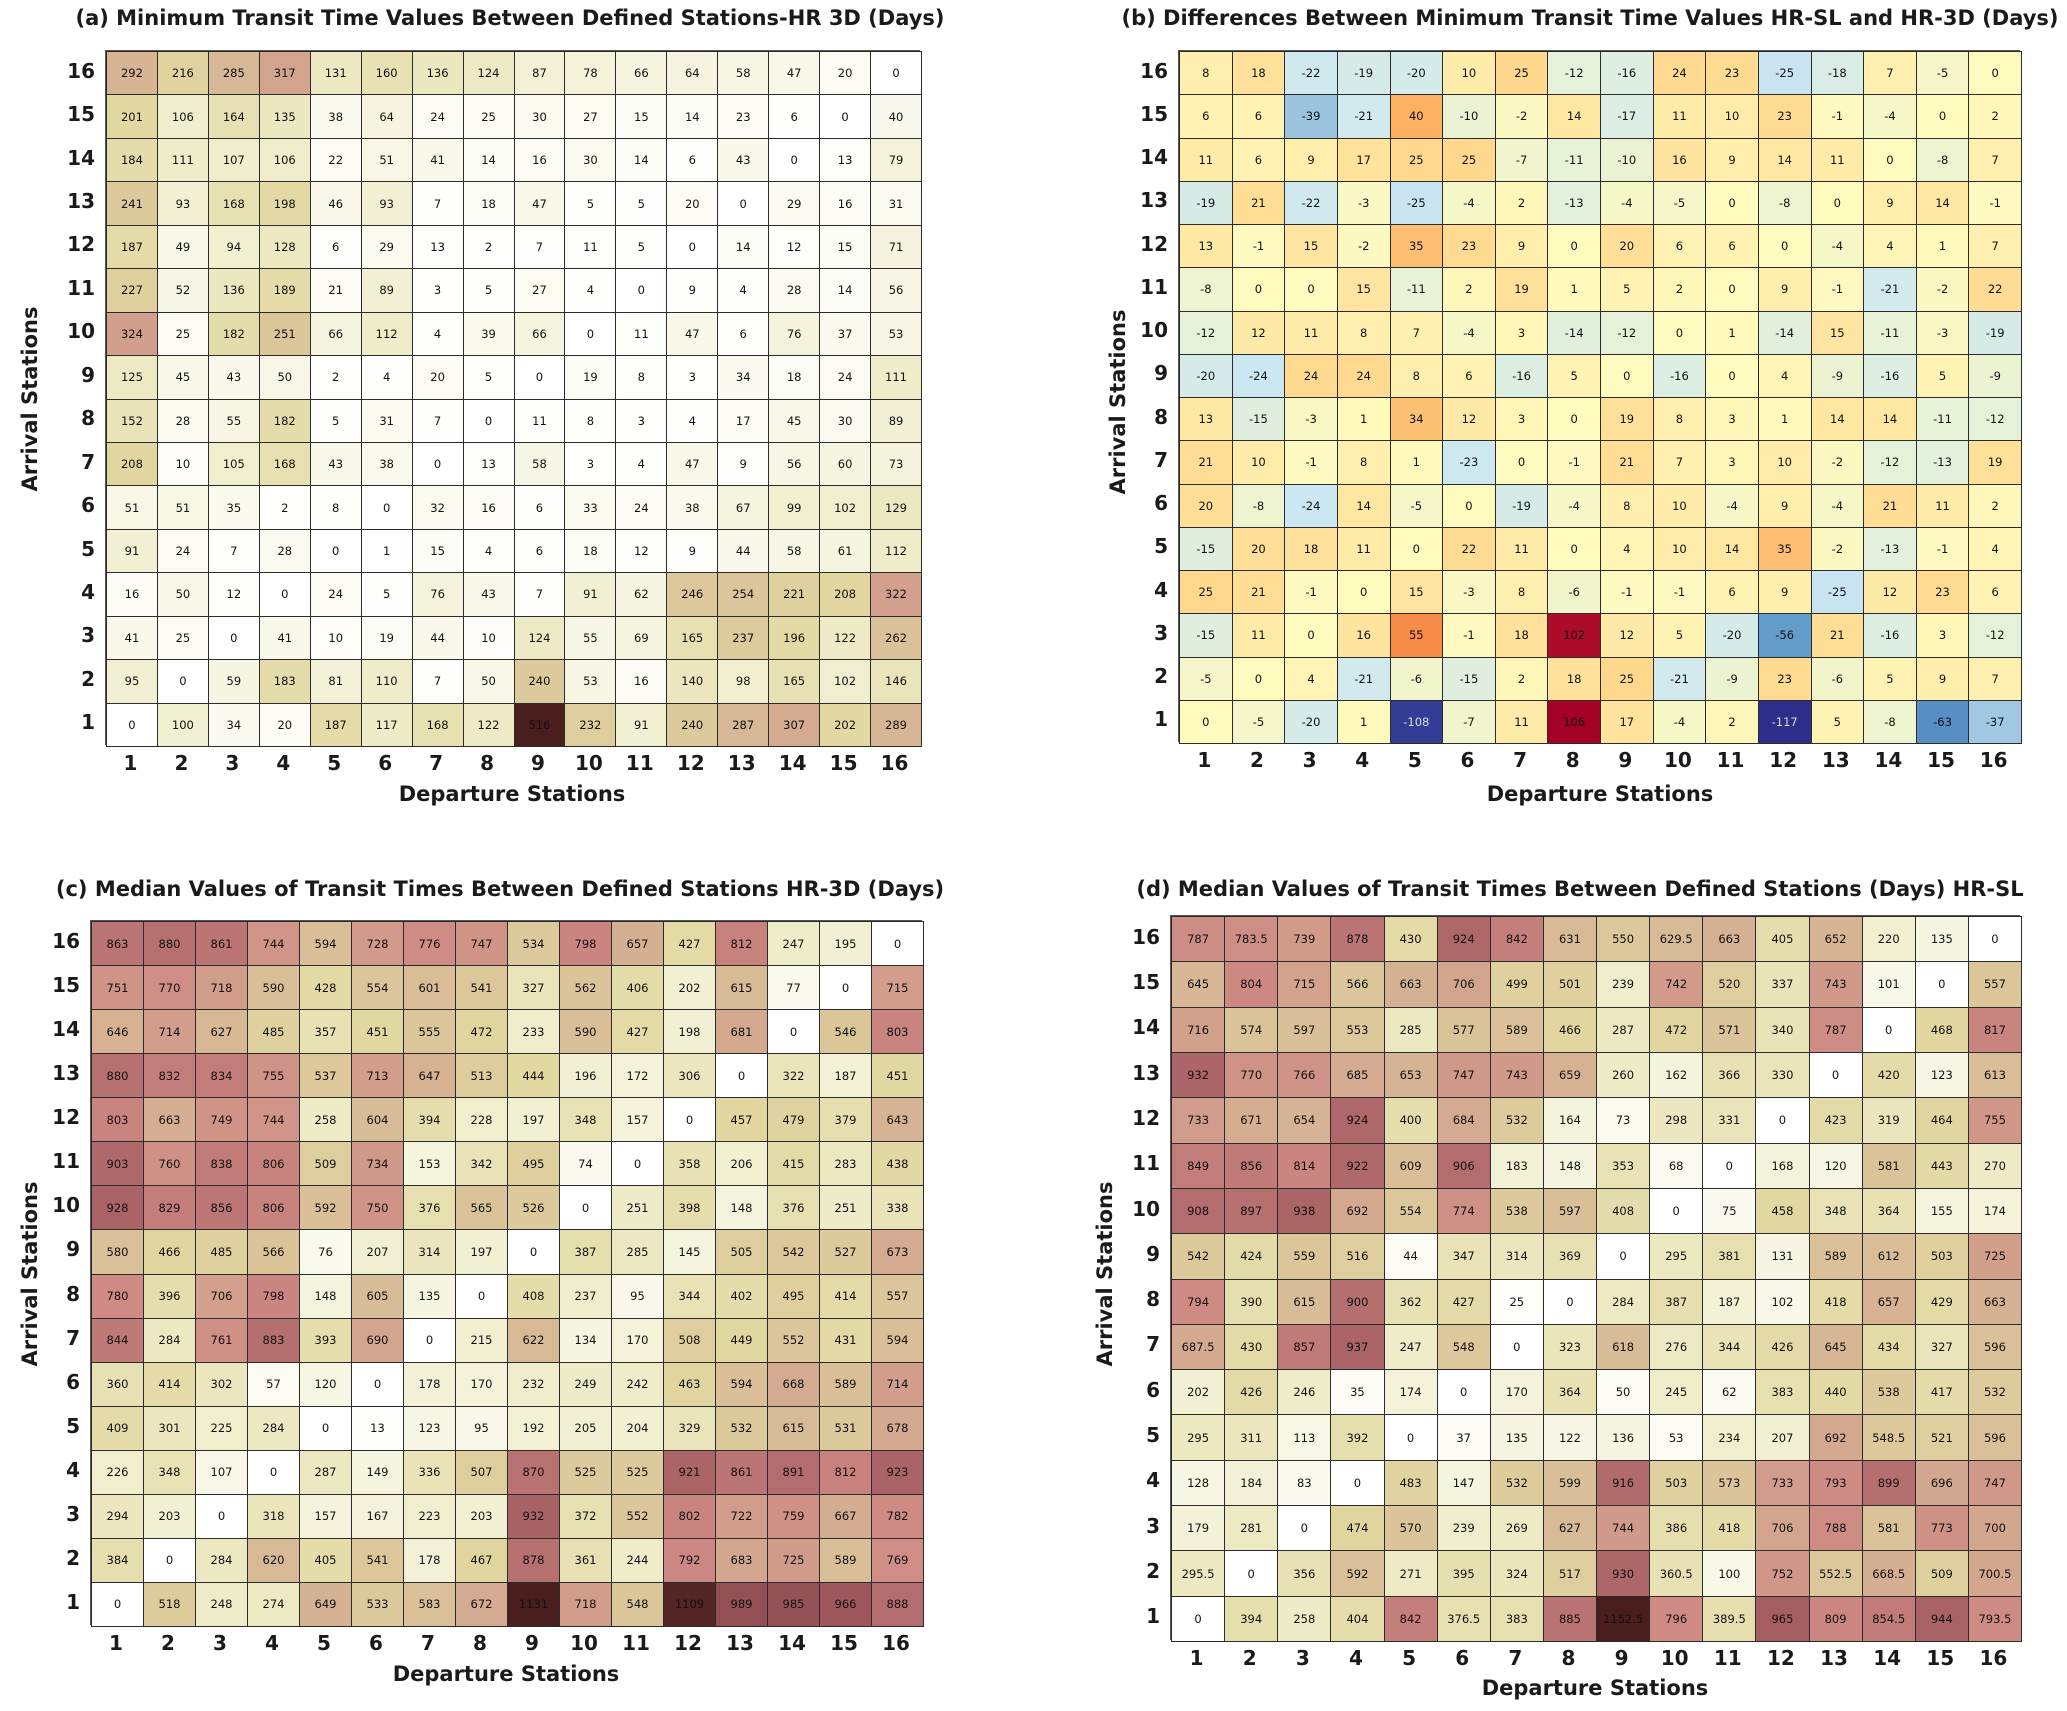  I want to click on x-tick-label: 10, so click(588, 763).